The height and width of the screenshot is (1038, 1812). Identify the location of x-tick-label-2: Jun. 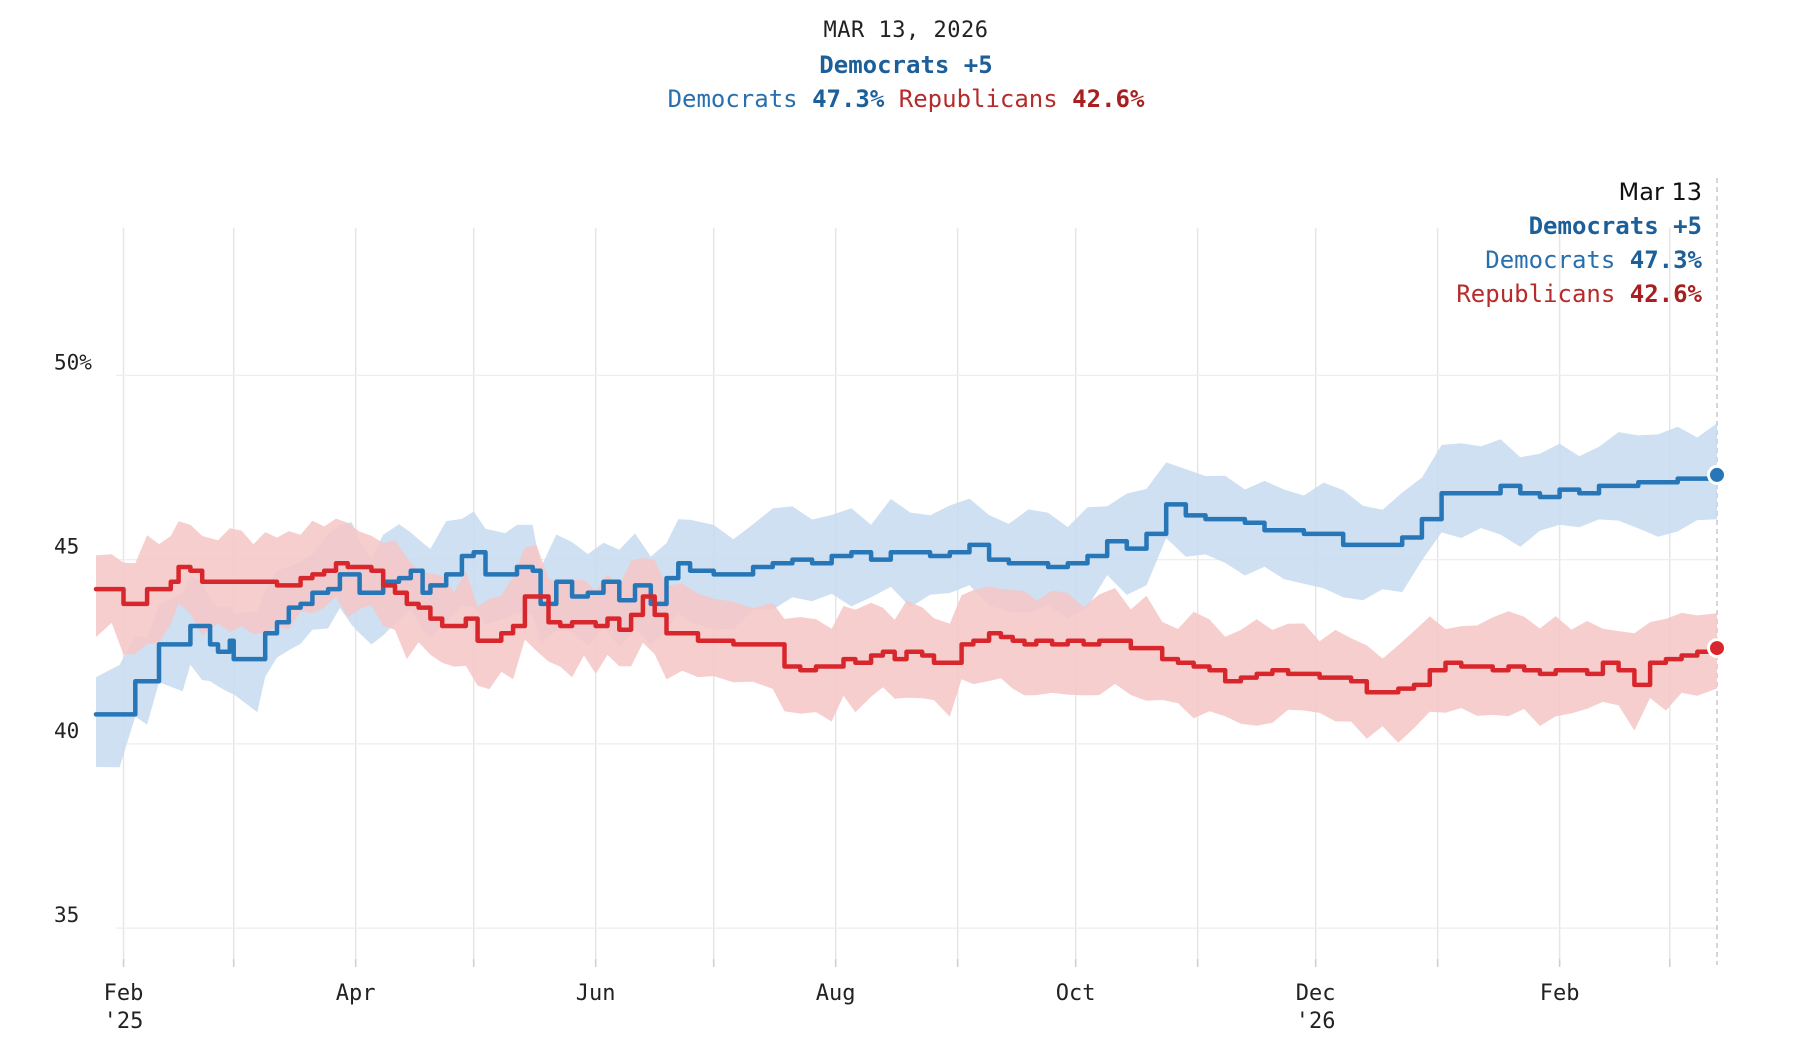
(596, 993).